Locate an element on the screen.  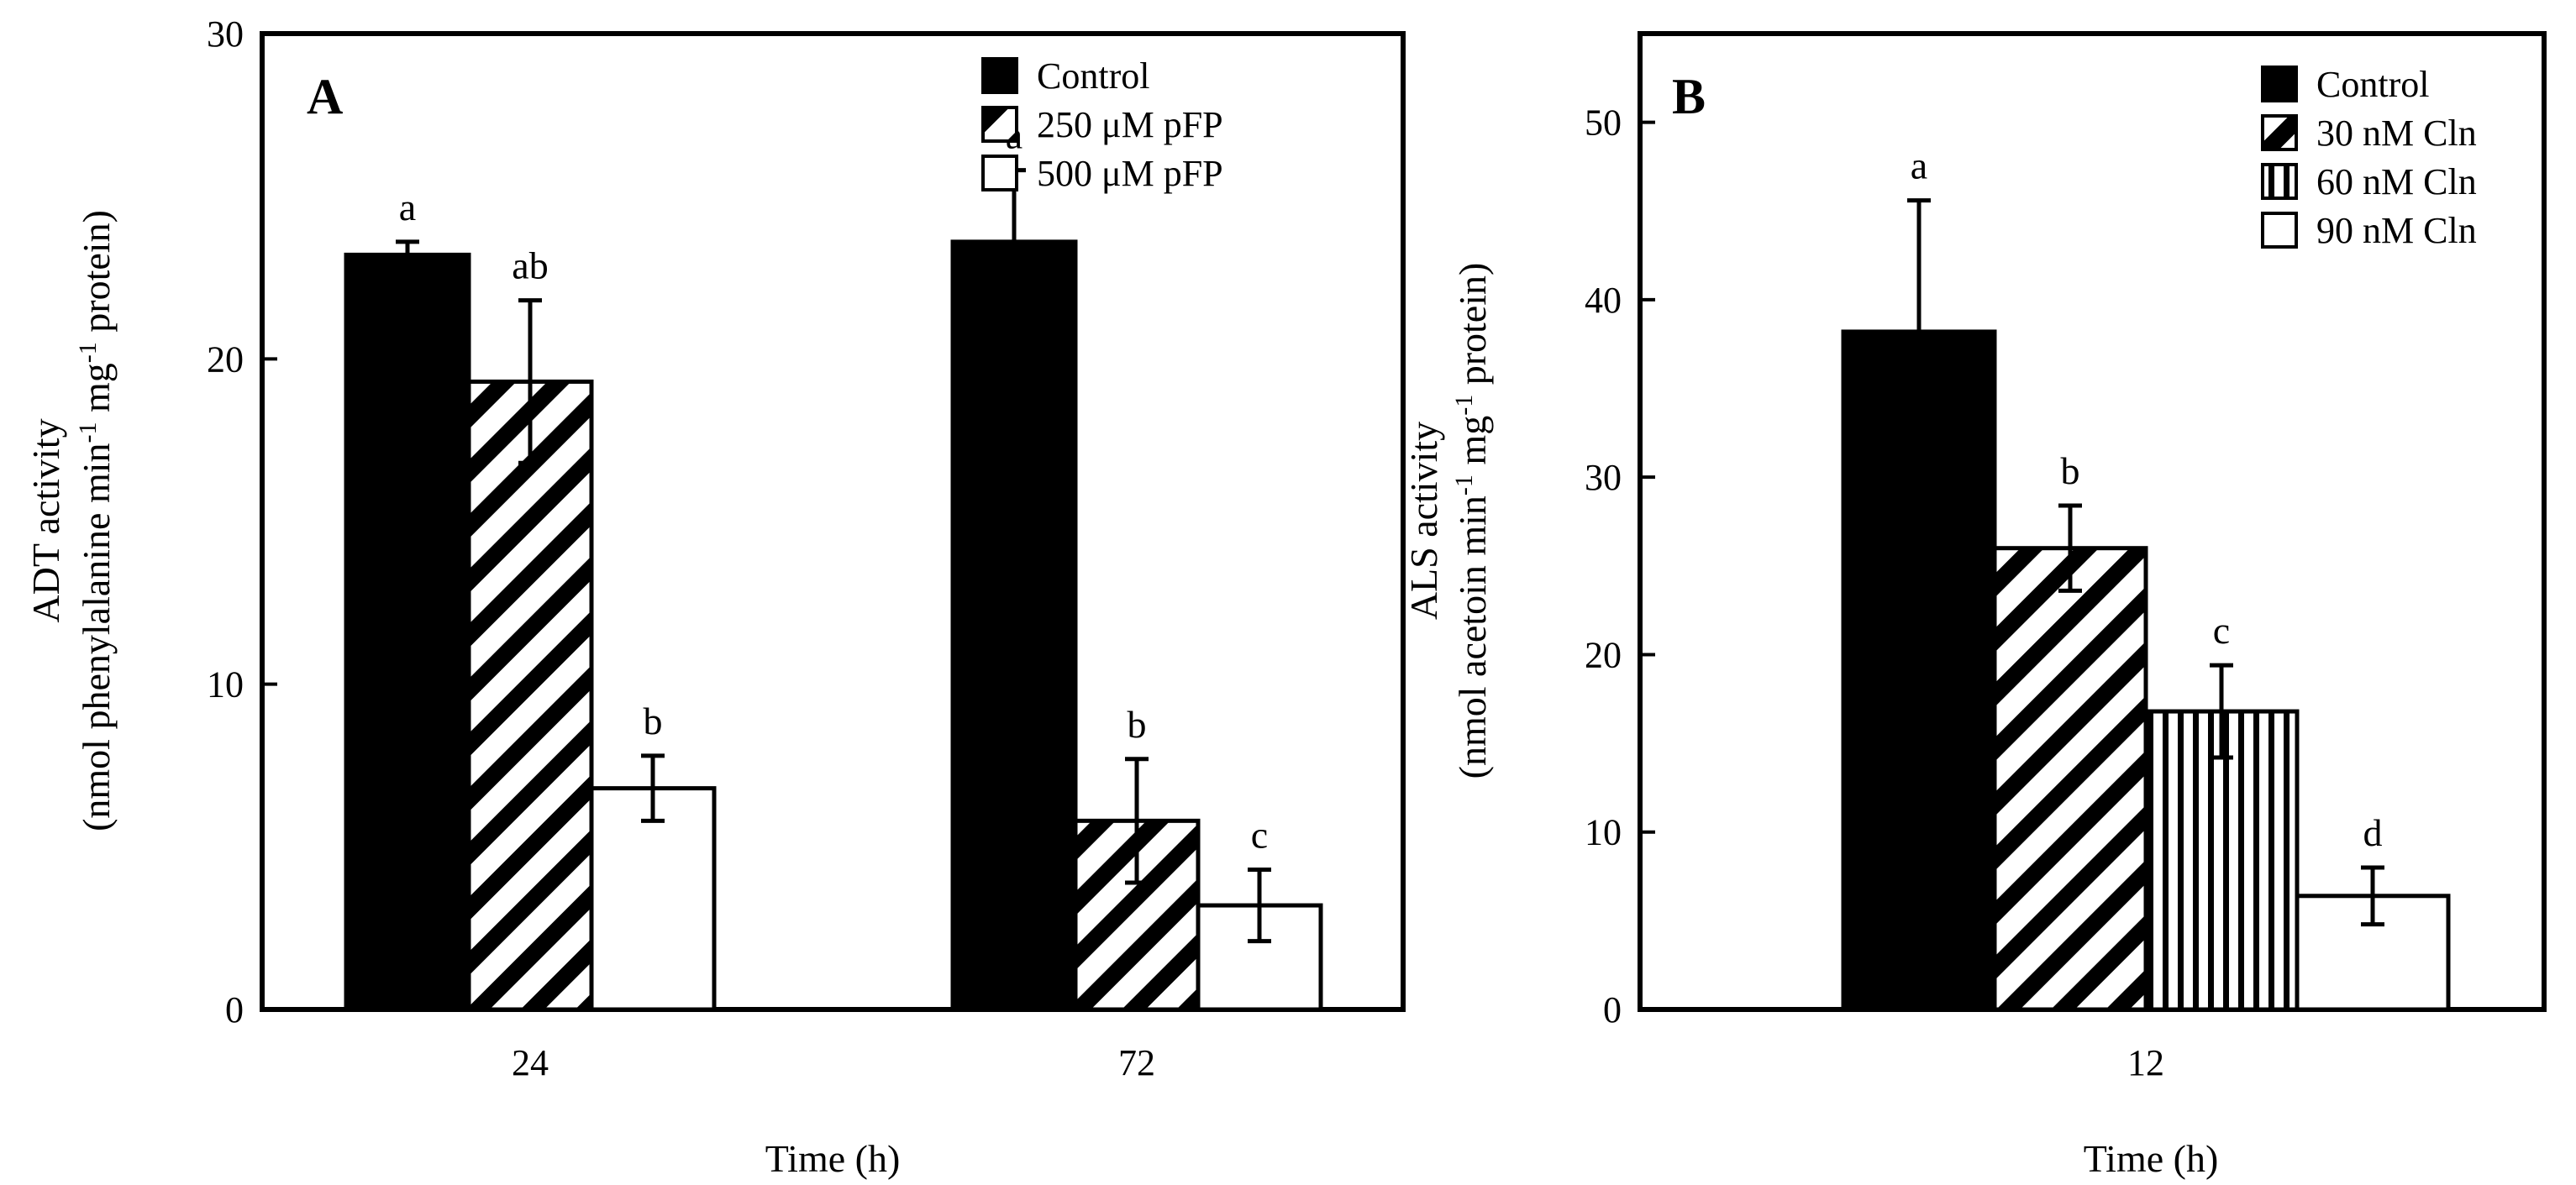
y-tick-label: 40 is located at coordinates (1603, 300).